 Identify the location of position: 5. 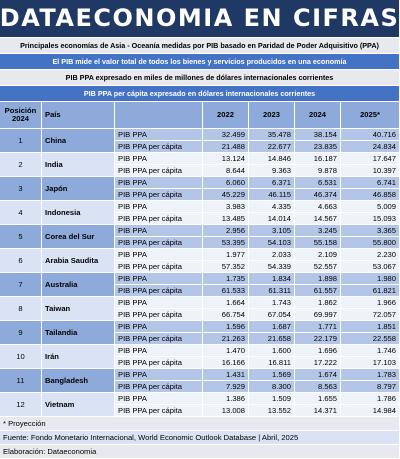
(21, 237).